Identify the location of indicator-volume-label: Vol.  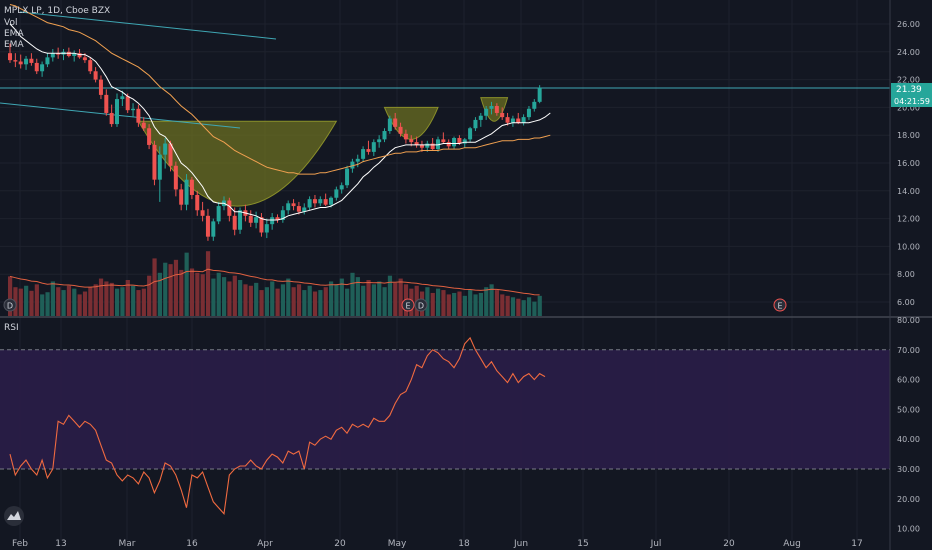
(10, 23).